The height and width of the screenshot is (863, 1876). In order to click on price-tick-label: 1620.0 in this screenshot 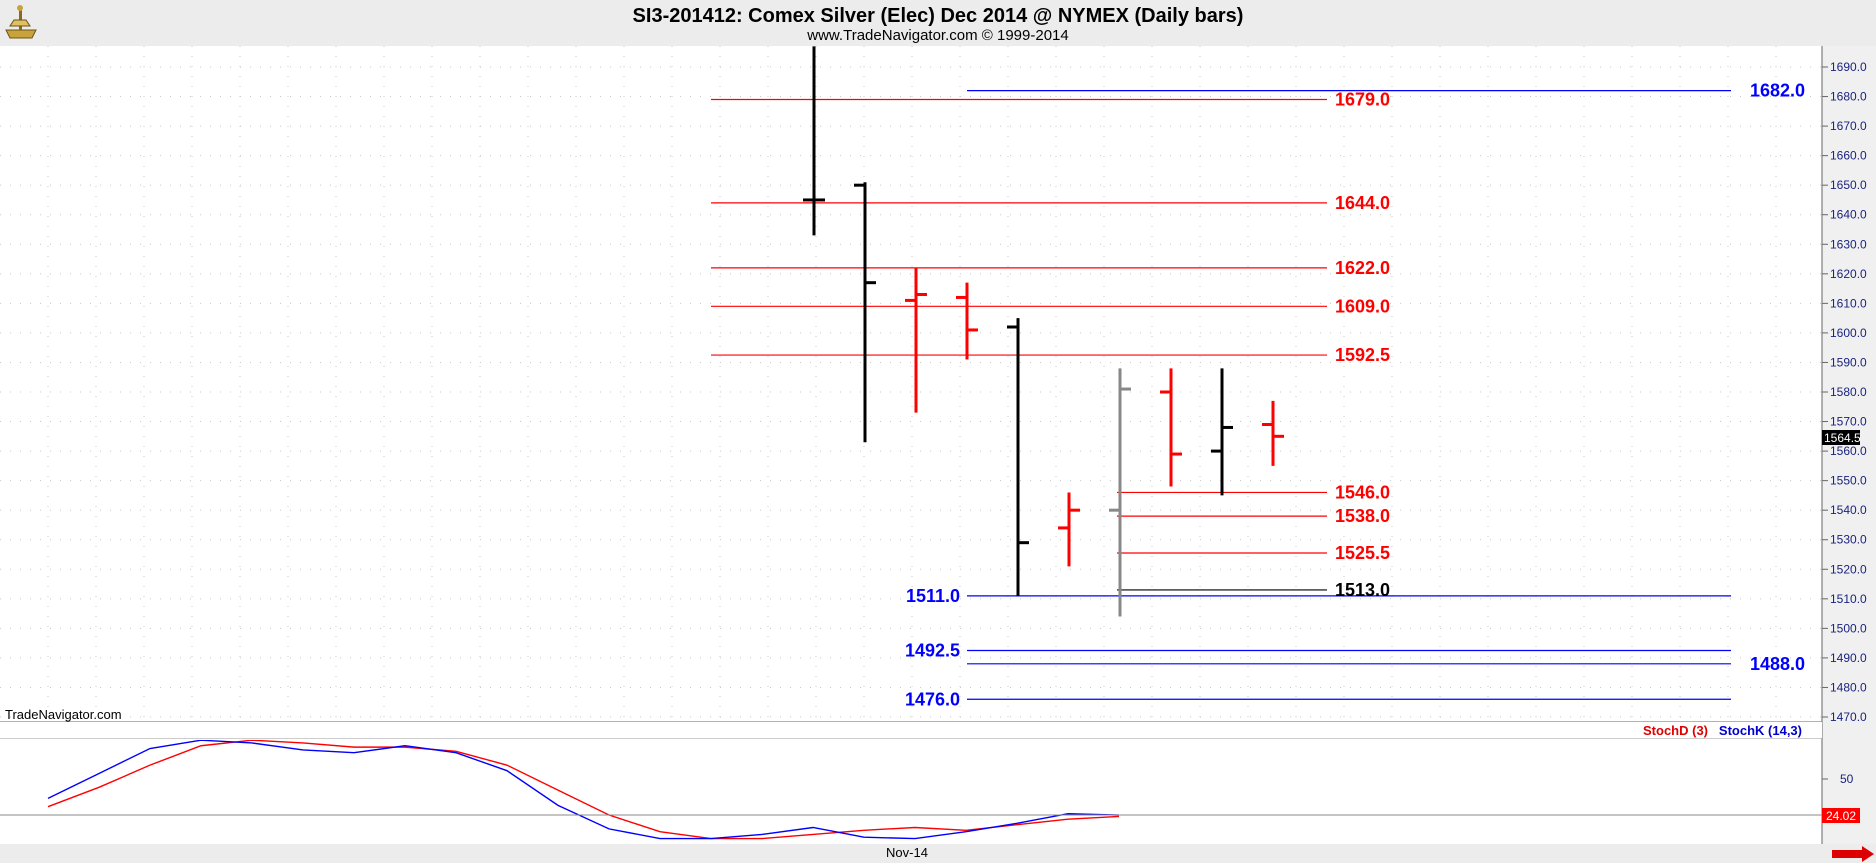, I will do `click(1848, 274)`.